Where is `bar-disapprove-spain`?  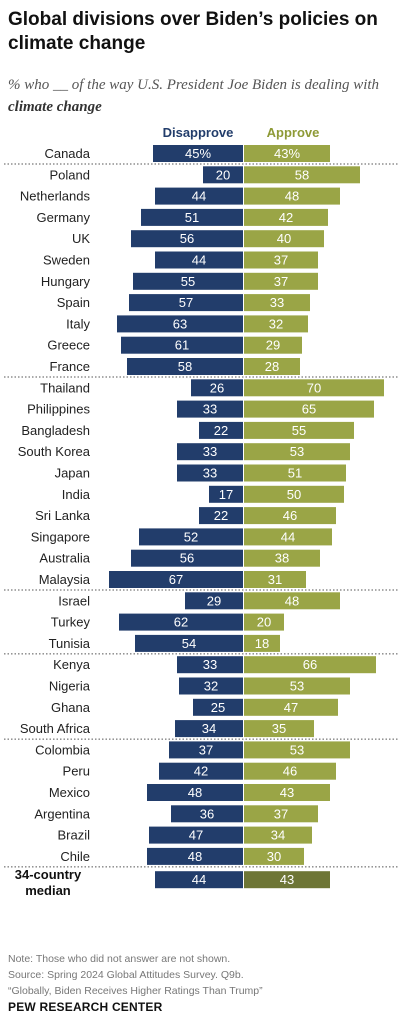 bar-disapprove-spain is located at coordinates (186, 303).